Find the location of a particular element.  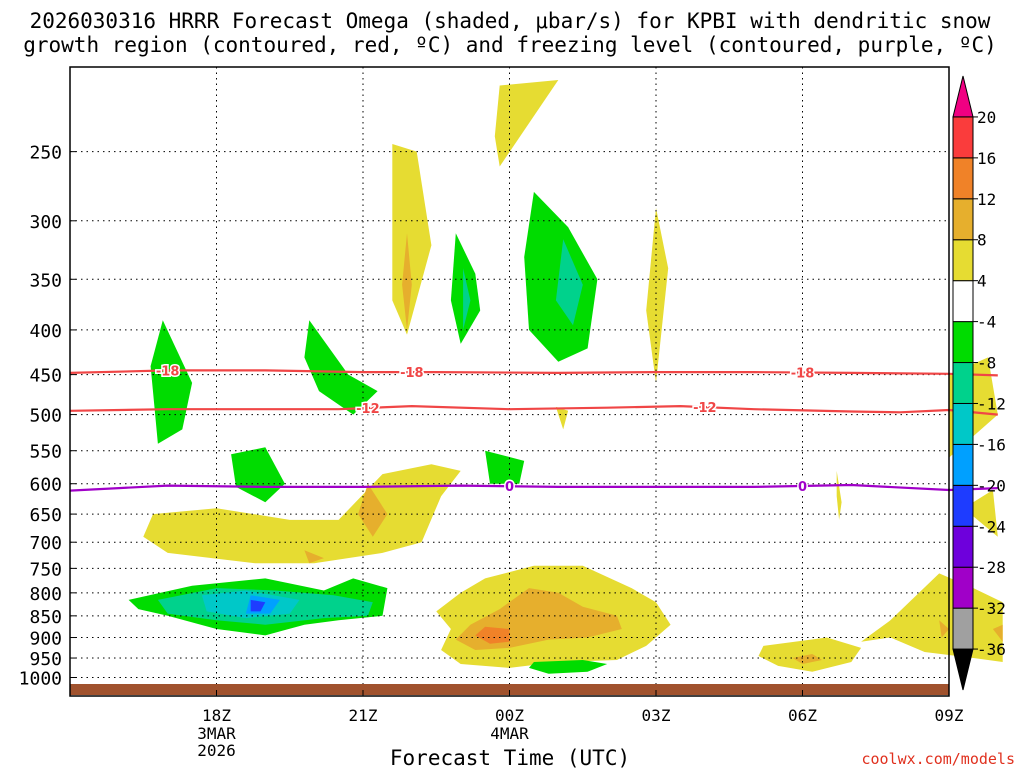

colorbar-label-1: -32 is located at coordinates (991, 608).